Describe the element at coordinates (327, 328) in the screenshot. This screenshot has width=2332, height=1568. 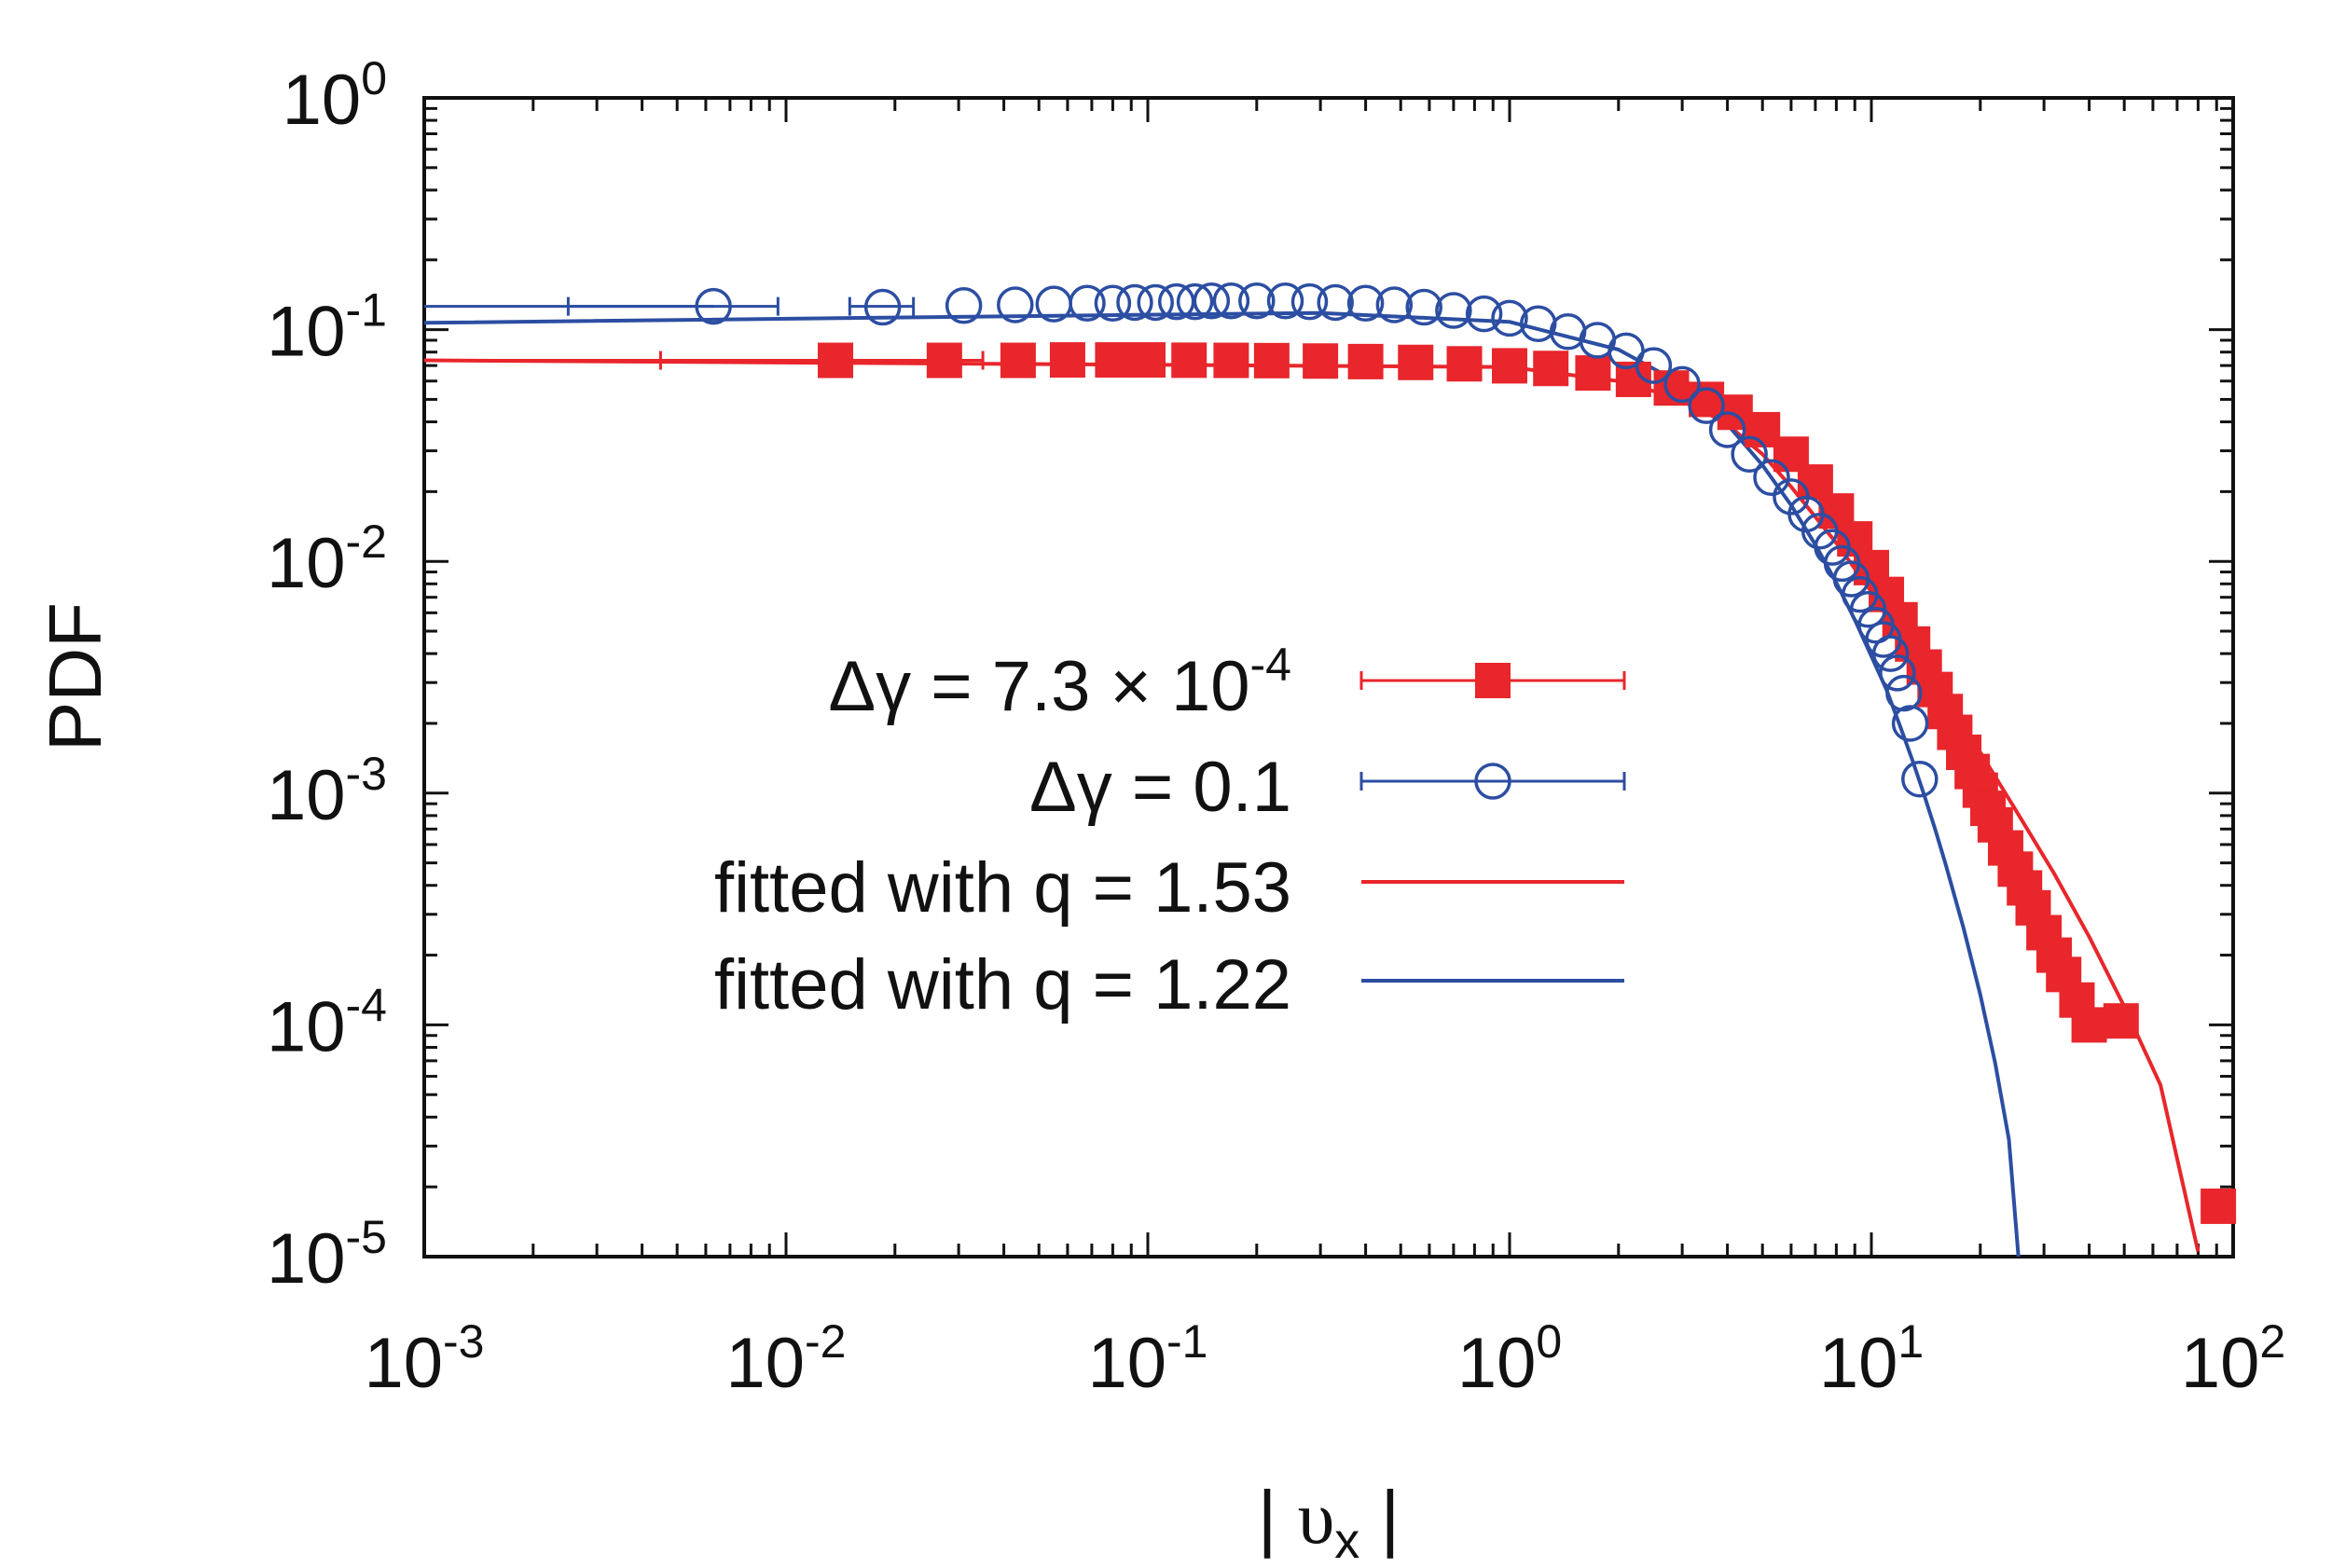
I see `y-tick-label: 10⁻¹` at that location.